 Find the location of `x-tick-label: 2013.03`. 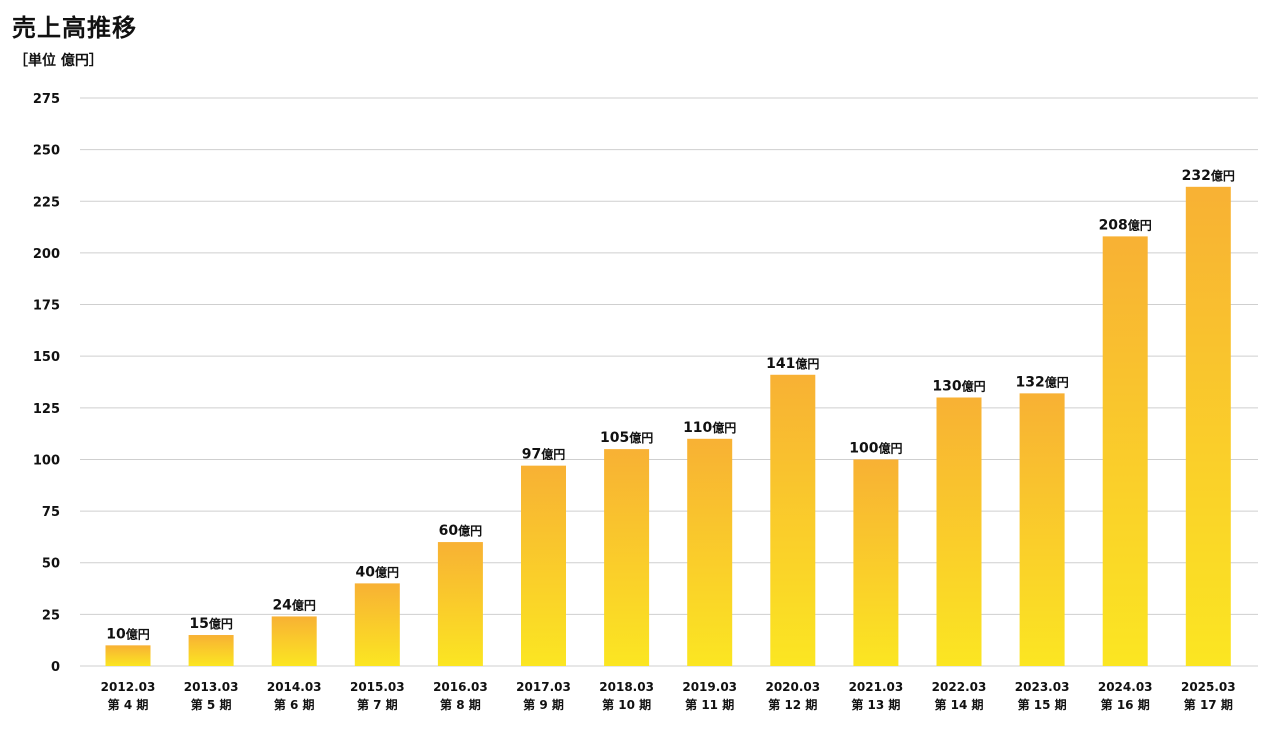

x-tick-label: 2013.03 is located at coordinates (211, 687).